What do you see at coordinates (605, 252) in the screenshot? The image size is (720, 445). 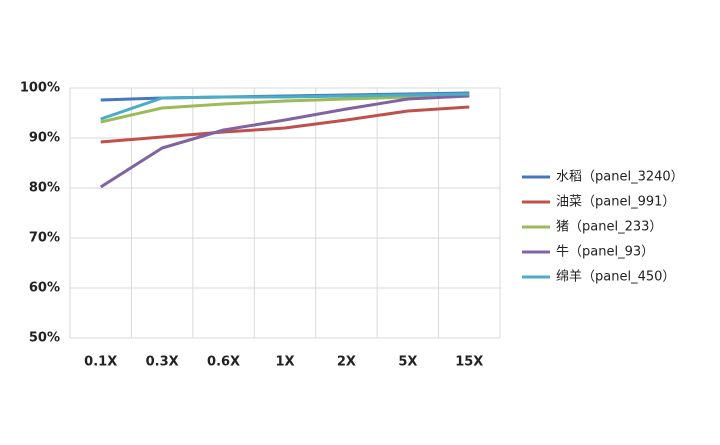 I see `legend-label: 牛（panel_93）` at bounding box center [605, 252].